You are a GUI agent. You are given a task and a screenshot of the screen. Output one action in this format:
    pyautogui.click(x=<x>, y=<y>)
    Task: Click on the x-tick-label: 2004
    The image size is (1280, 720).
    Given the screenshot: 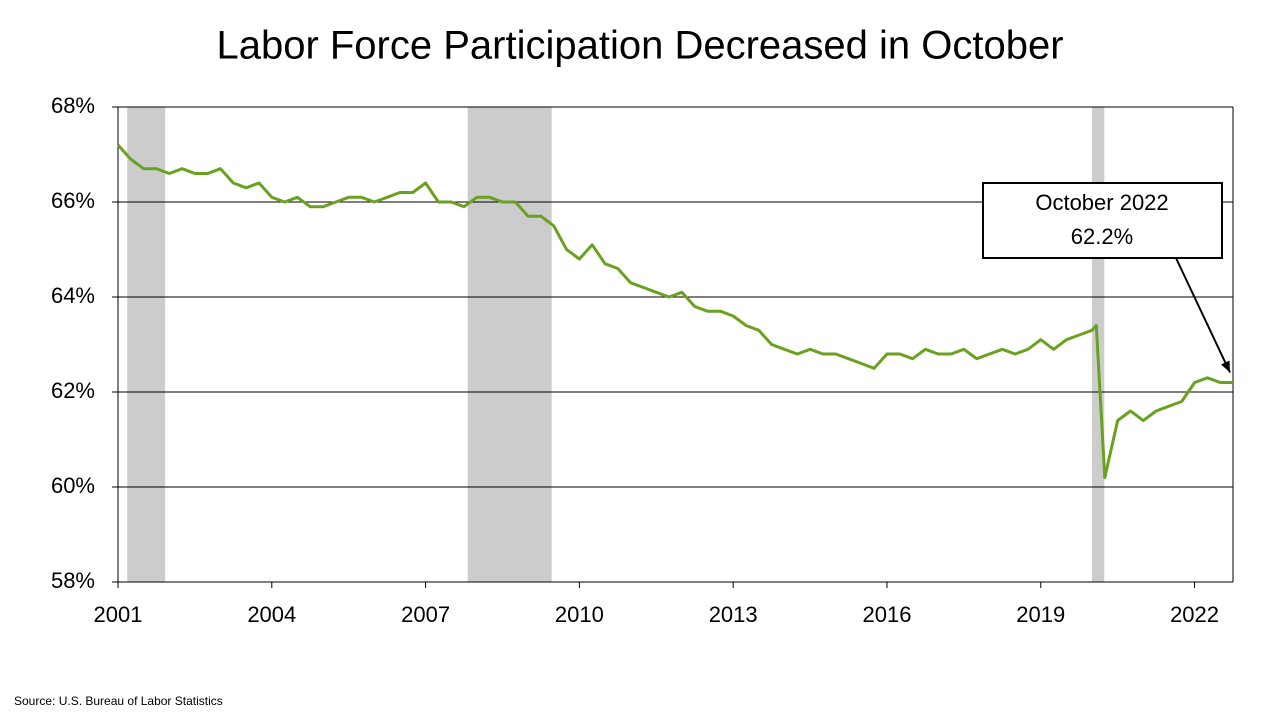 What is the action you would take?
    pyautogui.click(x=271, y=614)
    